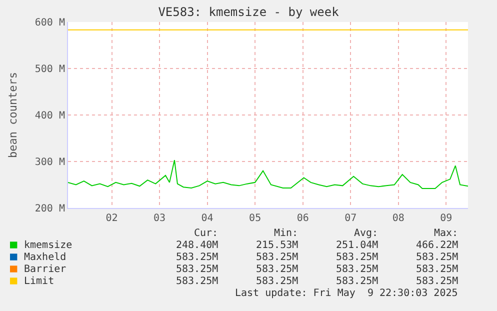 This screenshot has height=311, width=497. Describe the element at coordinates (45, 257) in the screenshot. I see `legend-label: Maxheld` at that location.